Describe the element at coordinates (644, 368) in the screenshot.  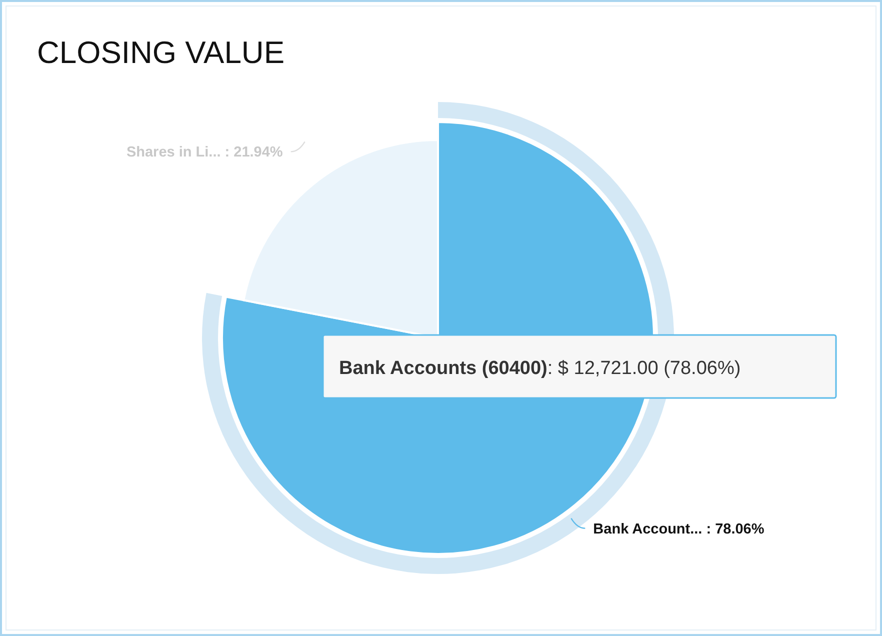
I see `text: : $ 12,721.00 (78.06%)` at that location.